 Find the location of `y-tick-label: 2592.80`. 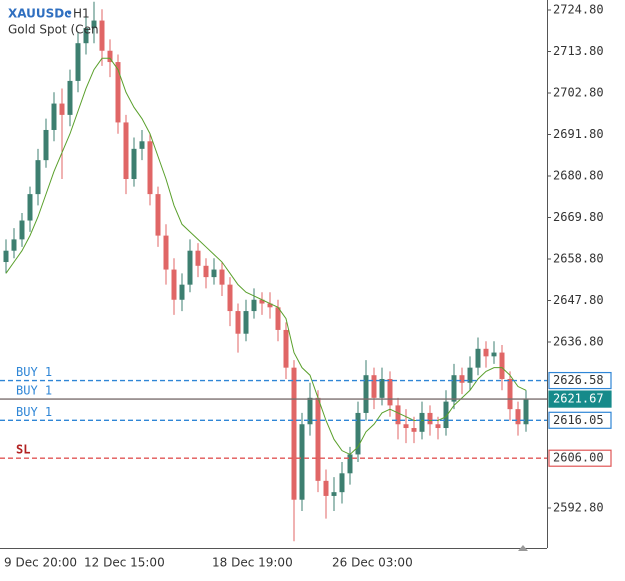

y-tick-label: 2592.80 is located at coordinates (578, 508).